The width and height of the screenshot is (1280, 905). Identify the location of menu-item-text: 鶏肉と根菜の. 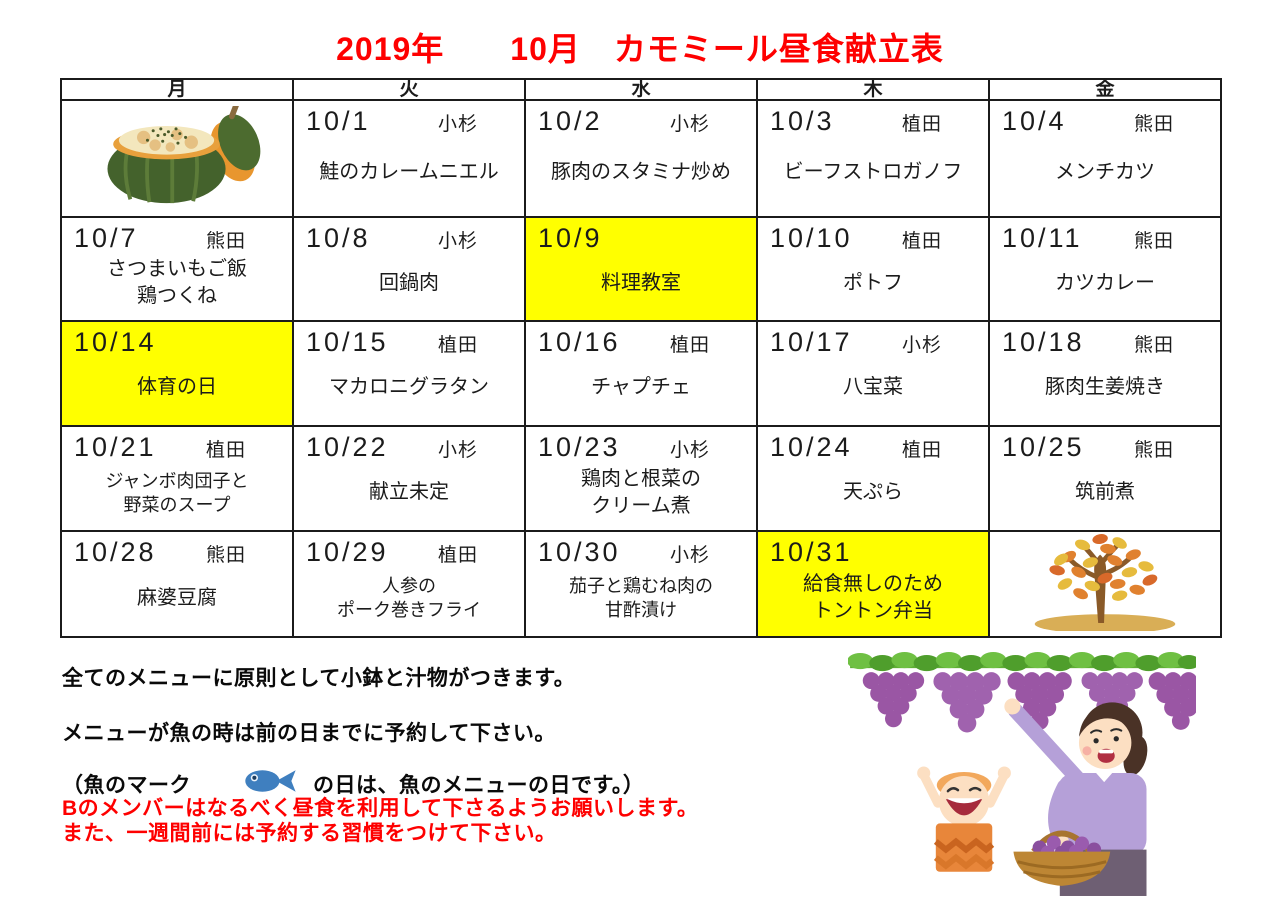
(641, 478).